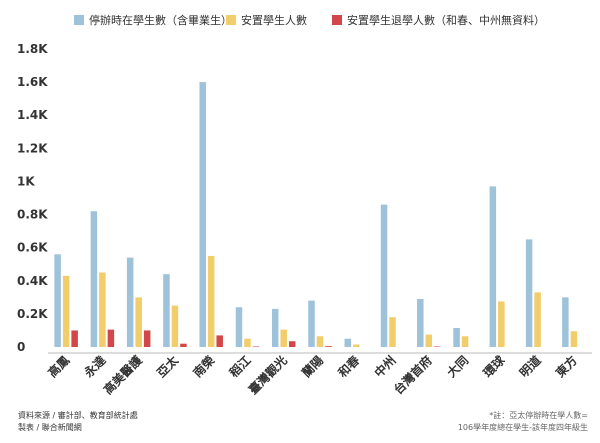 This screenshot has width=600, height=443. I want to click on y-tick-label: 1.8K, so click(32, 49).